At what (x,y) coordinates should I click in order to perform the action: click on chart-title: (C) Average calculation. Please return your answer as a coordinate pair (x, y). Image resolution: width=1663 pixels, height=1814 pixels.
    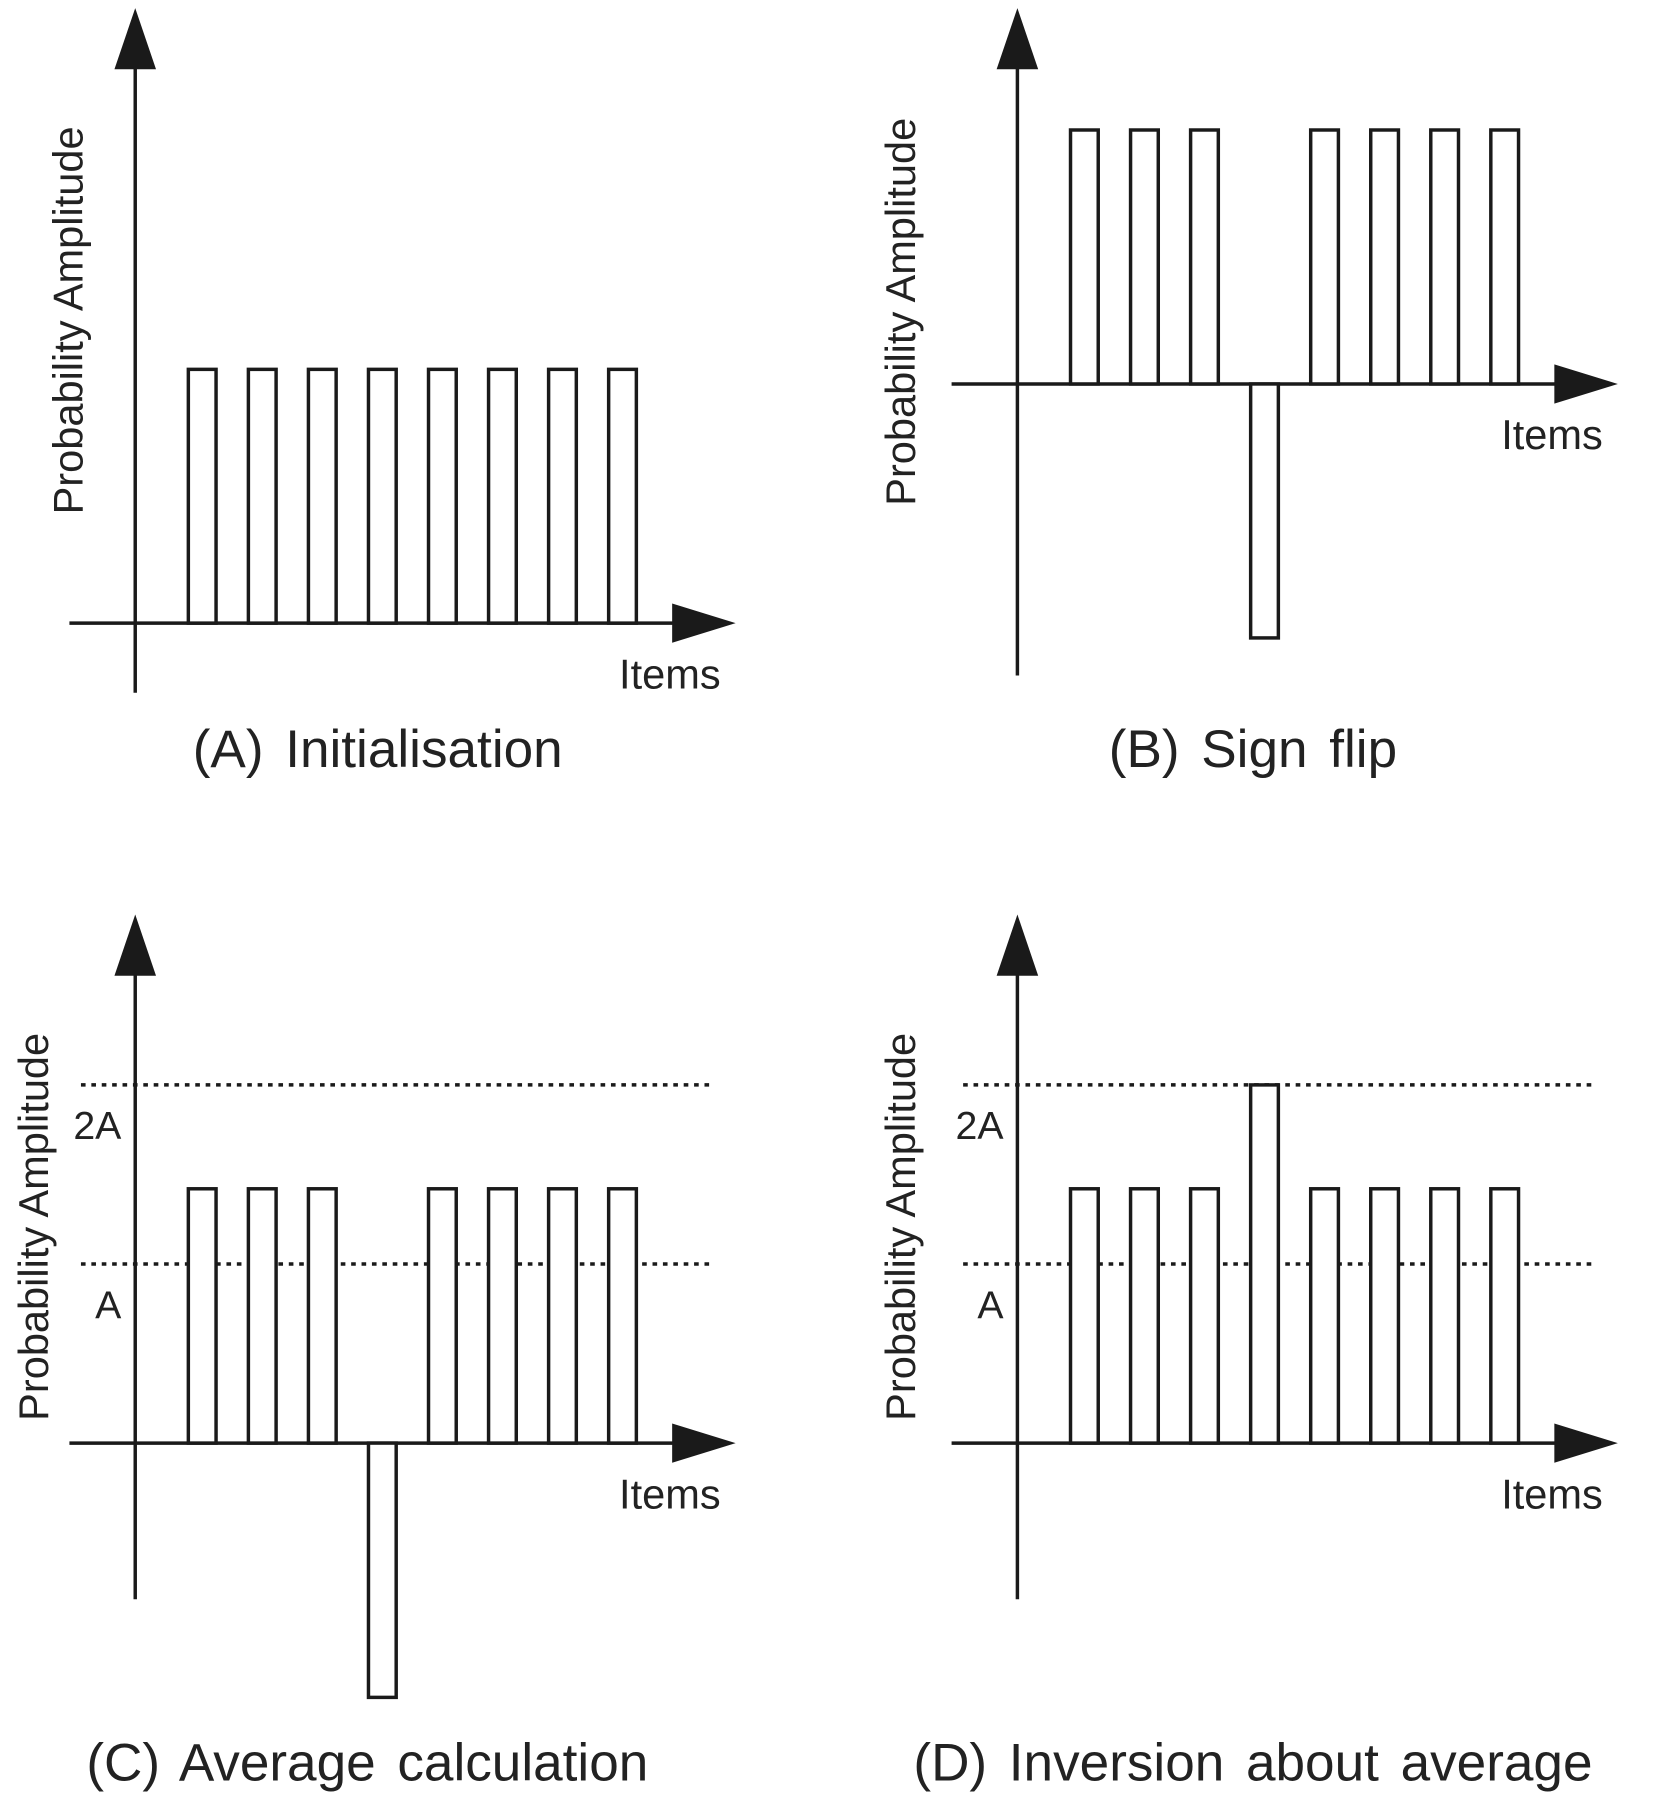
    Looking at the image, I should click on (367, 1763).